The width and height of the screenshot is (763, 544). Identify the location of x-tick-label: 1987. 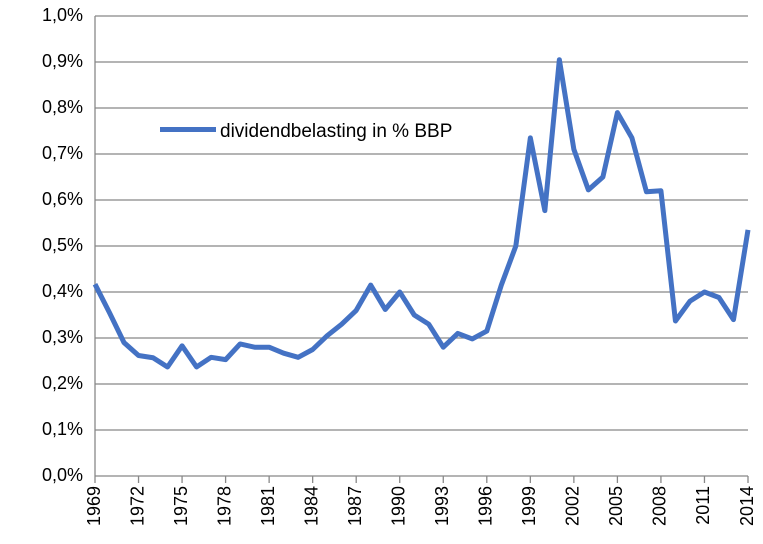
(355, 506).